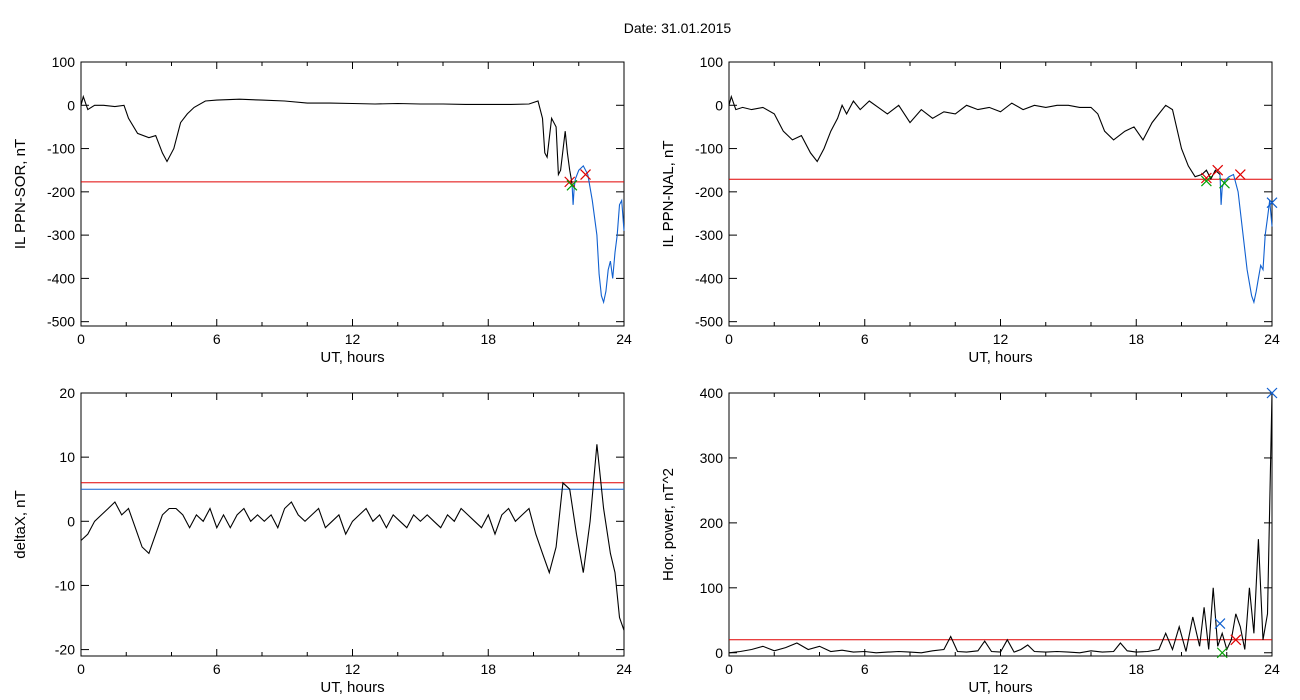 Image resolution: width=1300 pixels, height=700 pixels. Describe the element at coordinates (20, 194) in the screenshot. I see `y-axis-label: IL PPN-SOR, nT` at that location.